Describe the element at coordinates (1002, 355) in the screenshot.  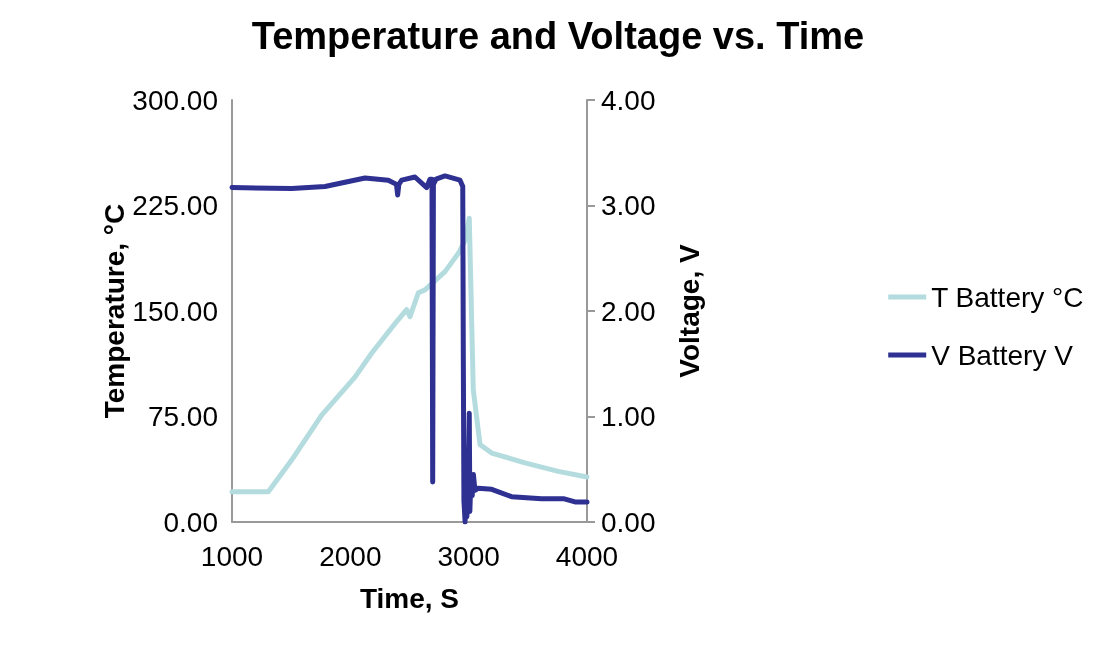
I see `legend-label: V Battery V` at that location.